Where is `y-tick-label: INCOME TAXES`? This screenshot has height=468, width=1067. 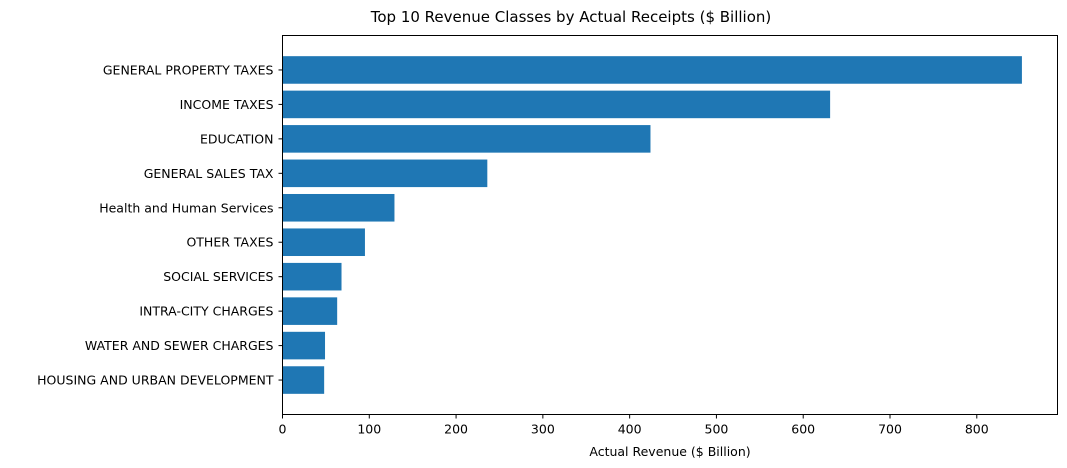
y-tick-label: INCOME TAXES is located at coordinates (227, 104).